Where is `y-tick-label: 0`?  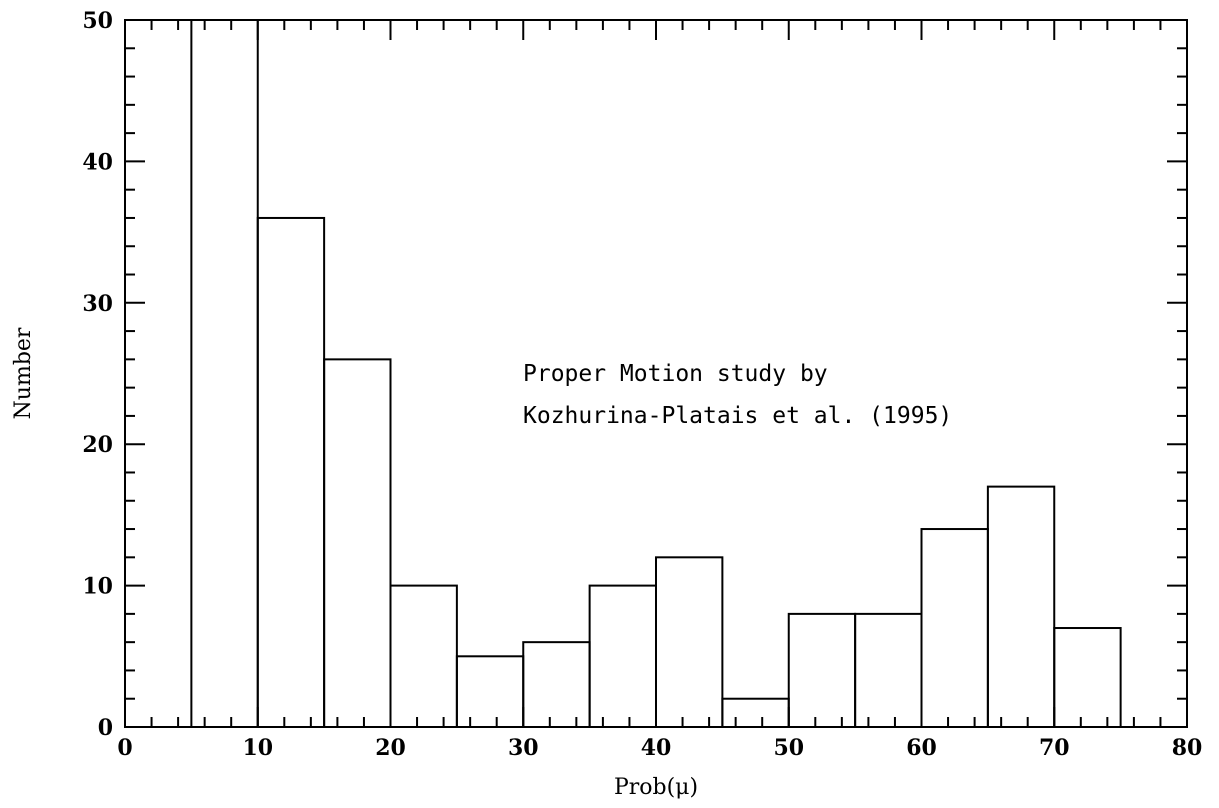
y-tick-label: 0 is located at coordinates (105, 728).